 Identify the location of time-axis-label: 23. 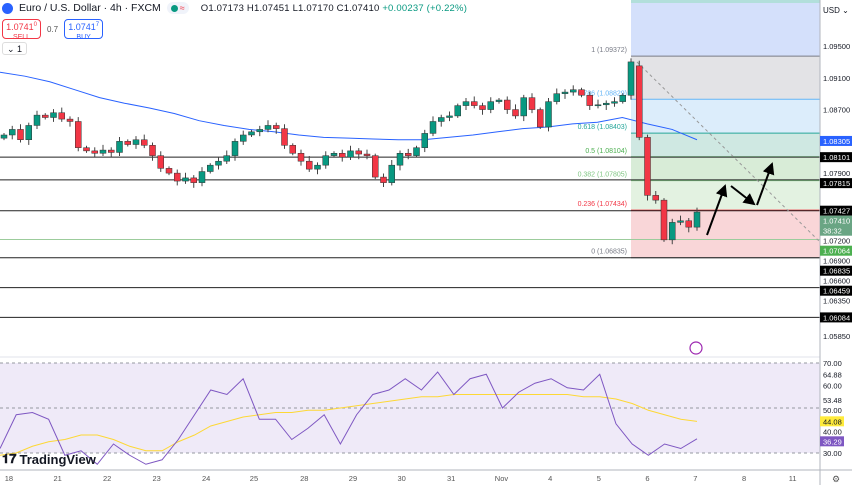
(156, 478).